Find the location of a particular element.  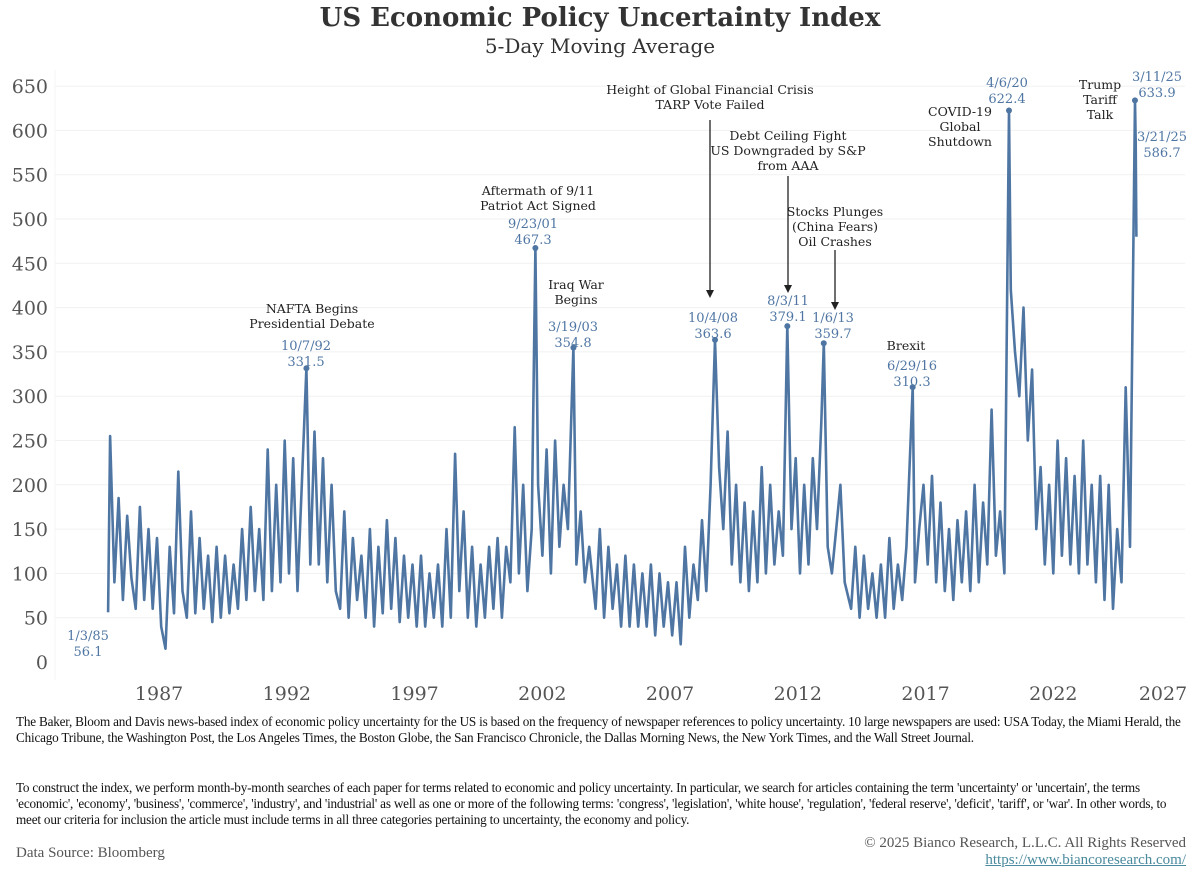

annotation-event-text: Oil Crashes is located at coordinates (835, 241).